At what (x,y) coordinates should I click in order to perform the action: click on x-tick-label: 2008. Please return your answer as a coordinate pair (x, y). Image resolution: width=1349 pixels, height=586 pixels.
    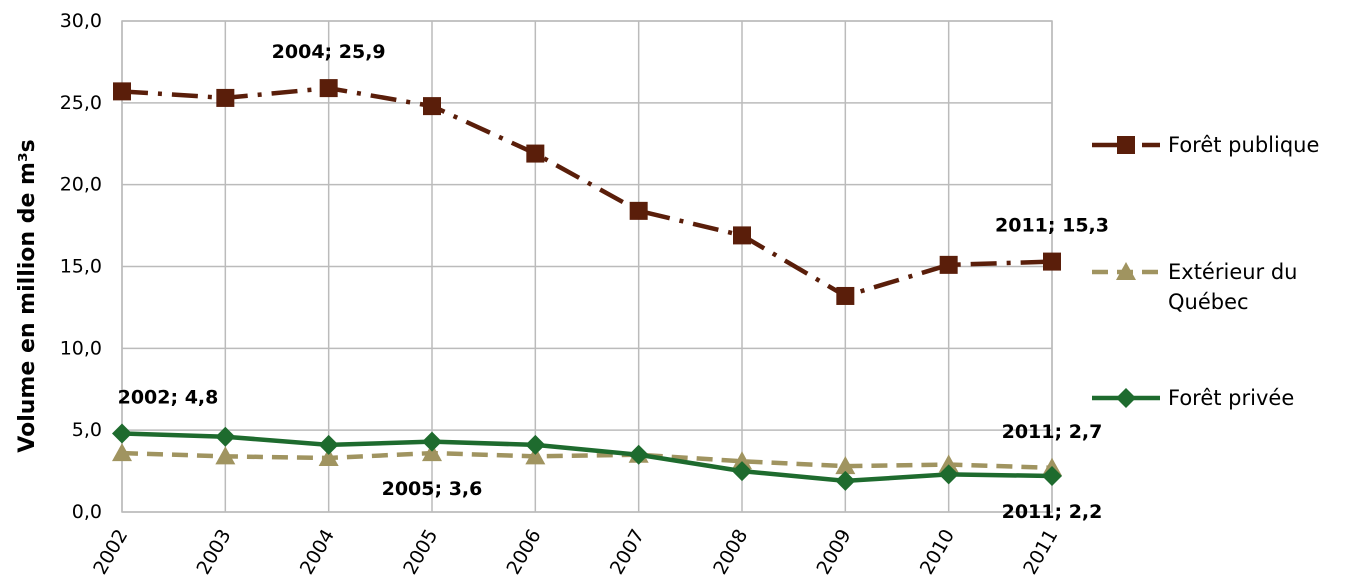
    Looking at the image, I should click on (730, 552).